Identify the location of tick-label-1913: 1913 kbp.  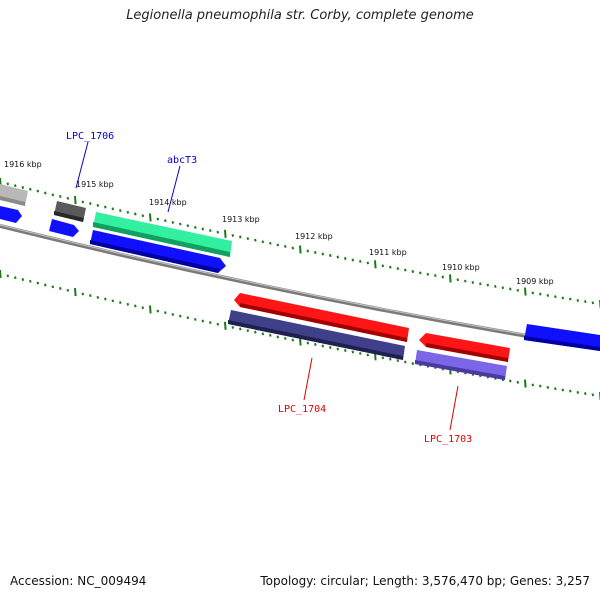
(241, 219).